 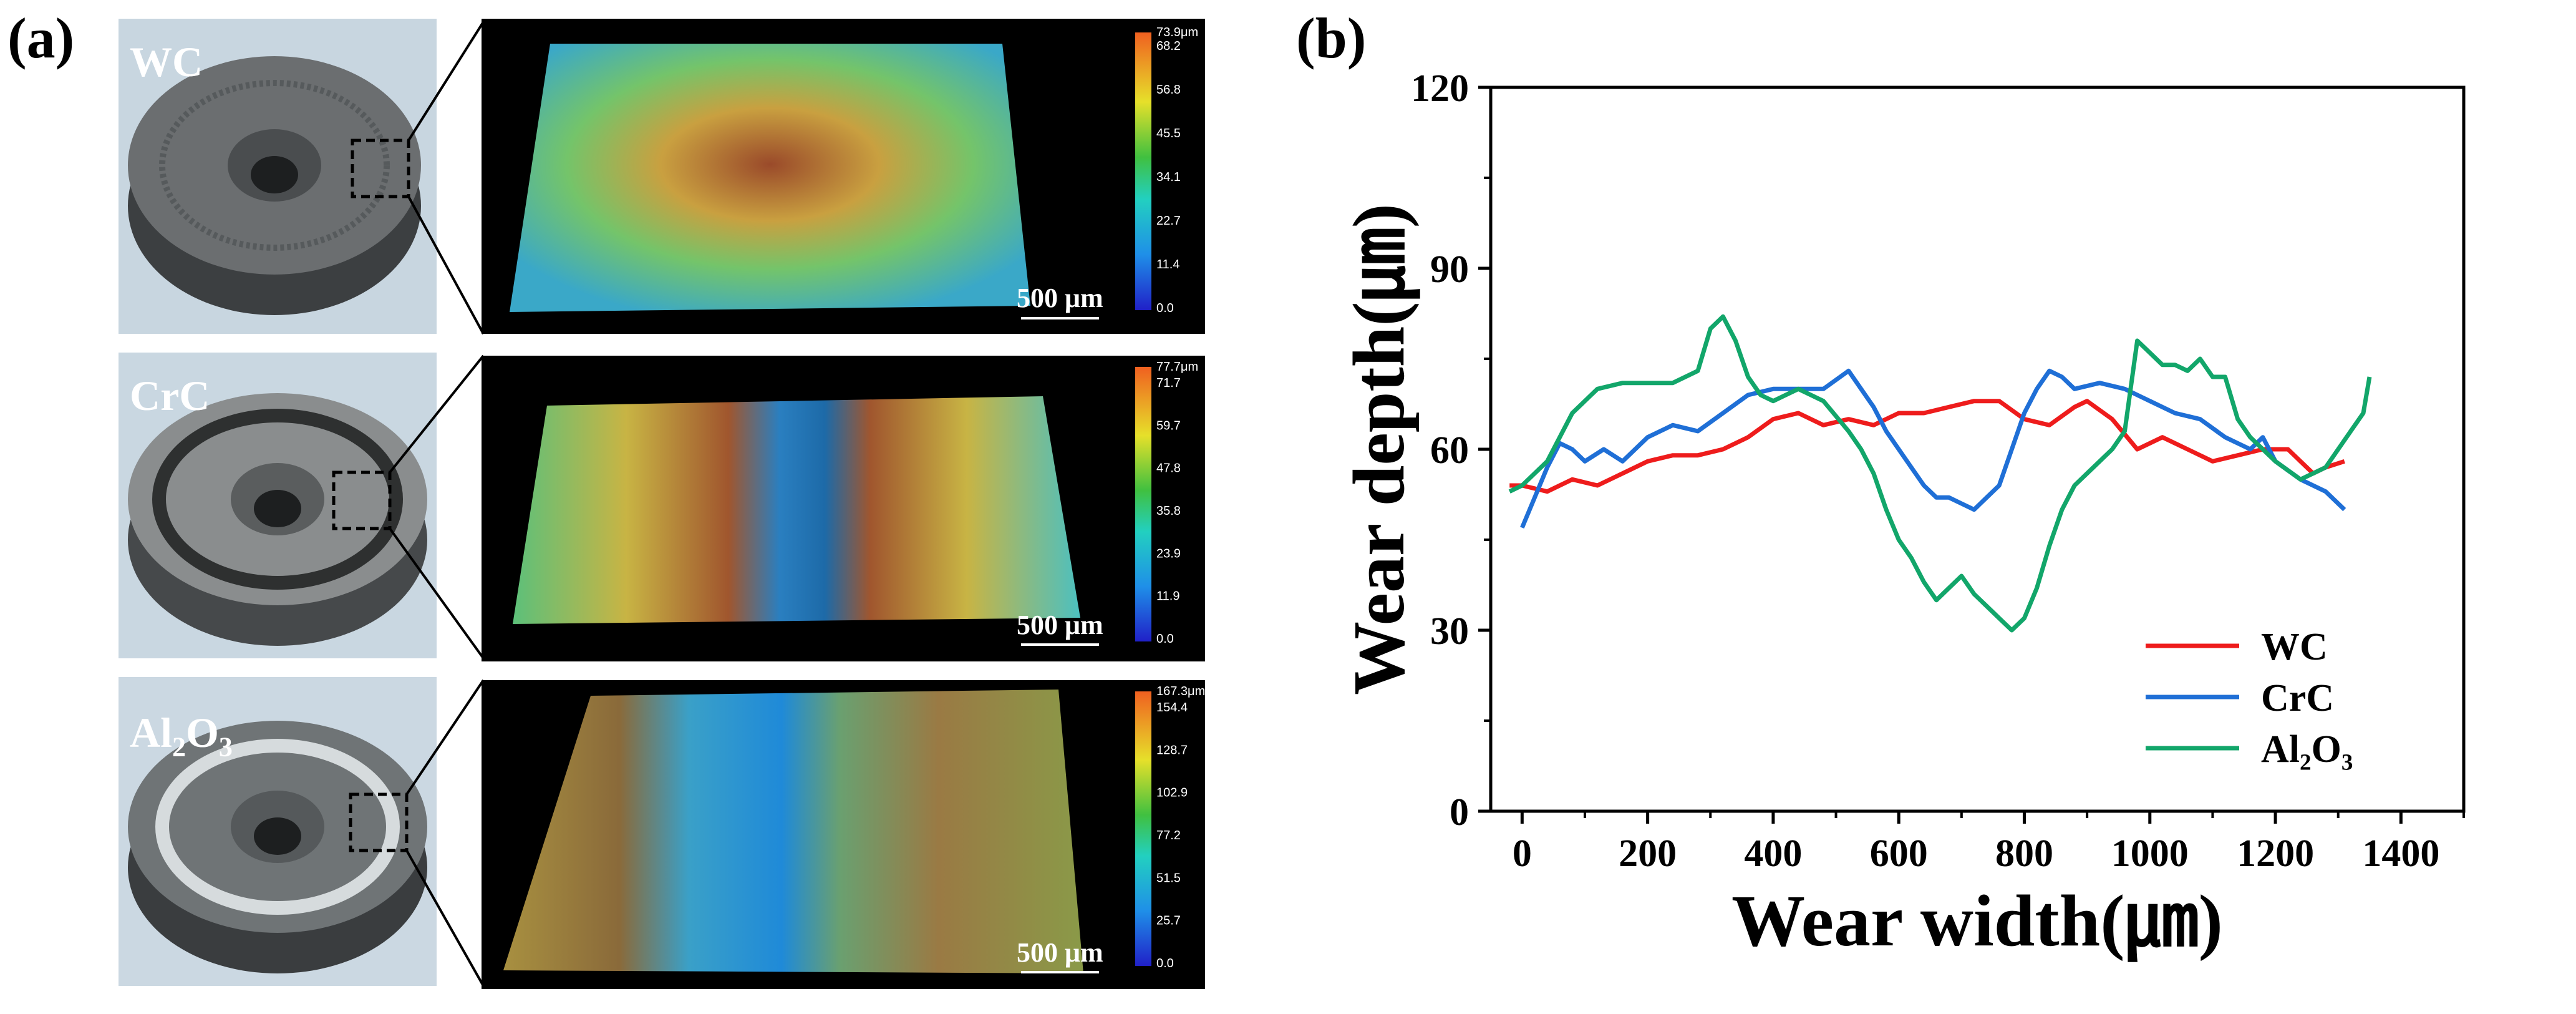 What do you see at coordinates (1773, 854) in the screenshot?
I see `x-tick-label: 400` at bounding box center [1773, 854].